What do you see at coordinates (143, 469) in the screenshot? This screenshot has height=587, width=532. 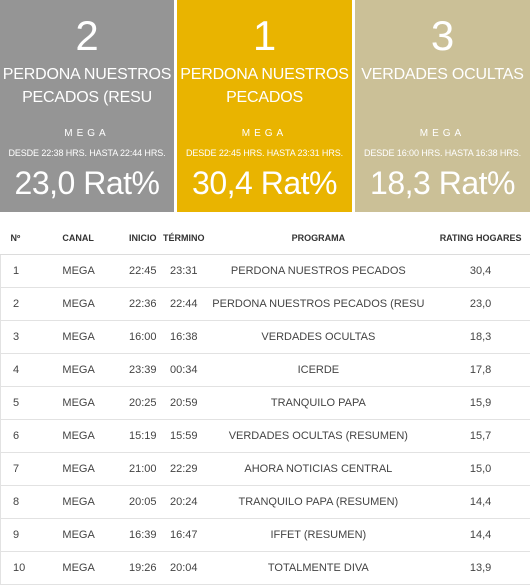 I see `cell-start: 21:00` at bounding box center [143, 469].